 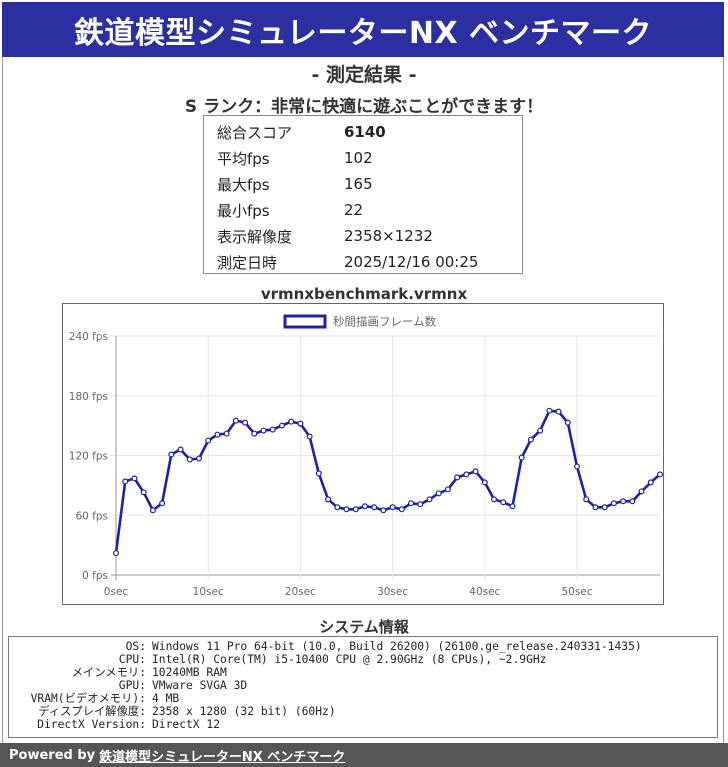 I want to click on footer: Powered by 鉄道模型シミュレーターNX ベンチマーク, so click(x=364, y=755).